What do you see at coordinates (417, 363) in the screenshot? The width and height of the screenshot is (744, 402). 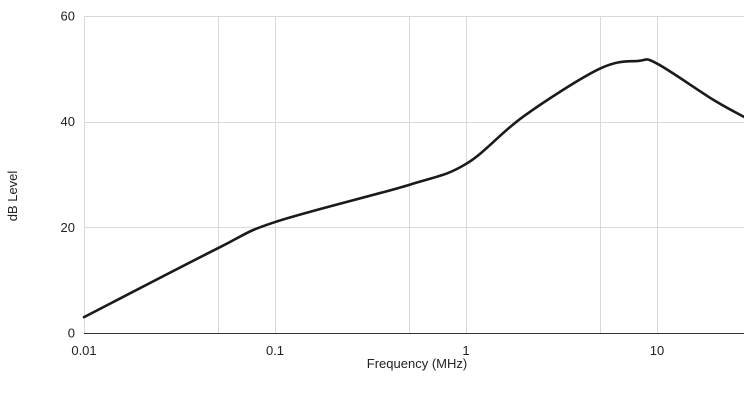 I see `x-axis-title: Frequency (MHz)` at bounding box center [417, 363].